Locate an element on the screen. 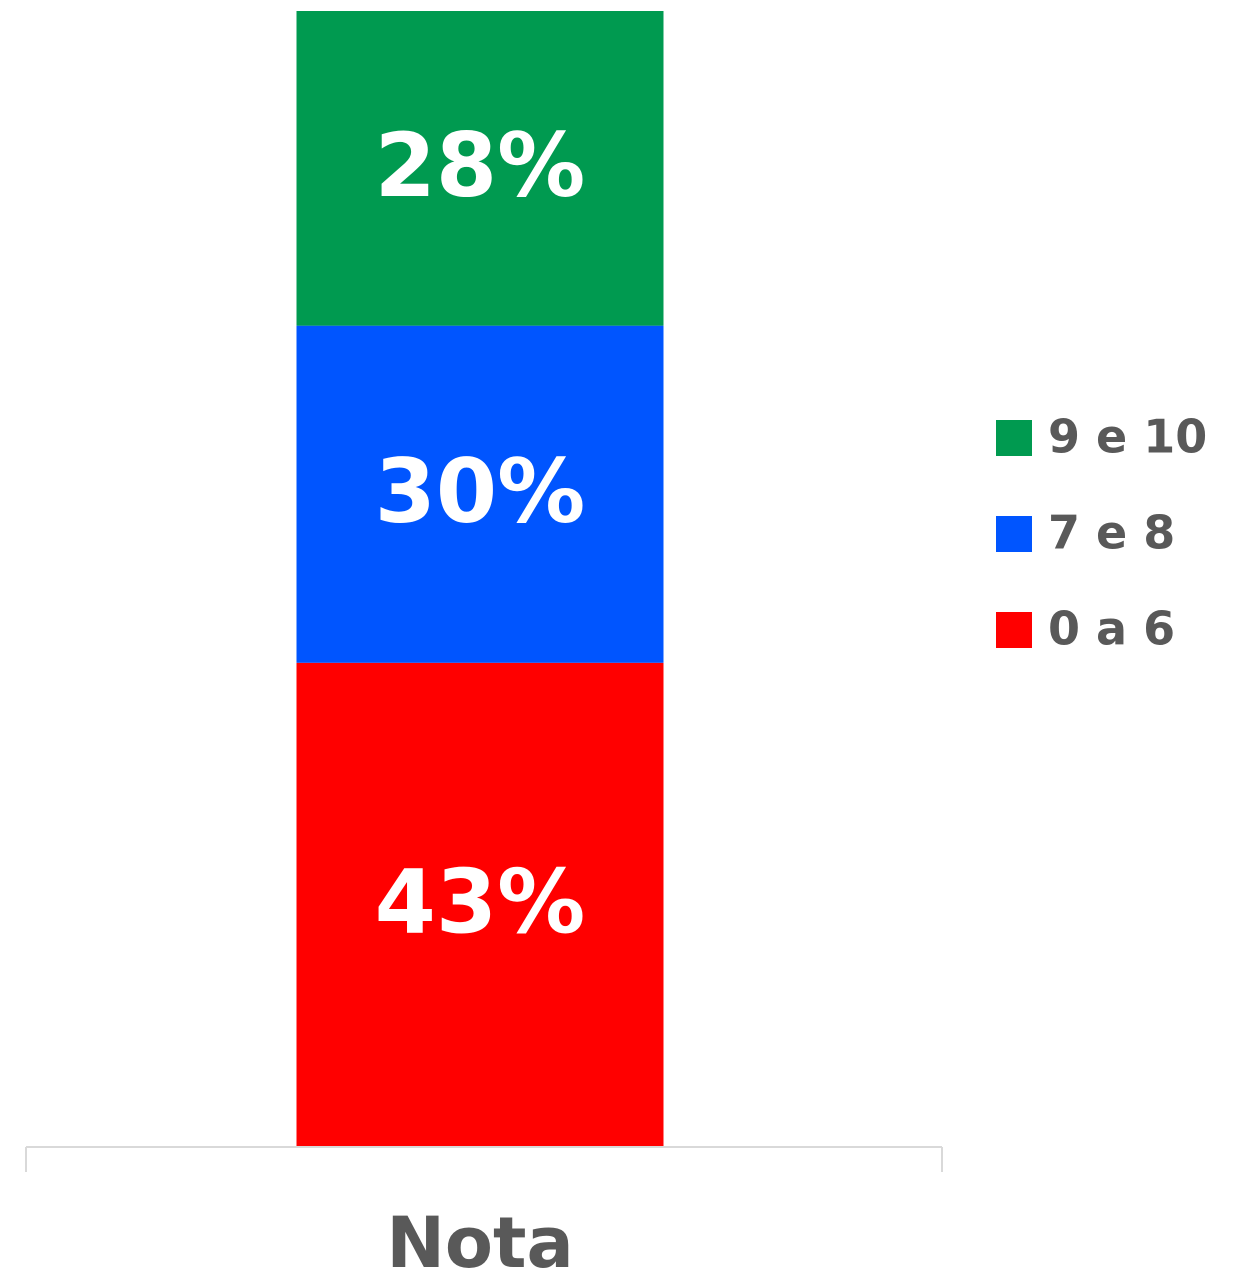 This screenshot has height=1288, width=1250. data-label: 28% is located at coordinates (480, 165).